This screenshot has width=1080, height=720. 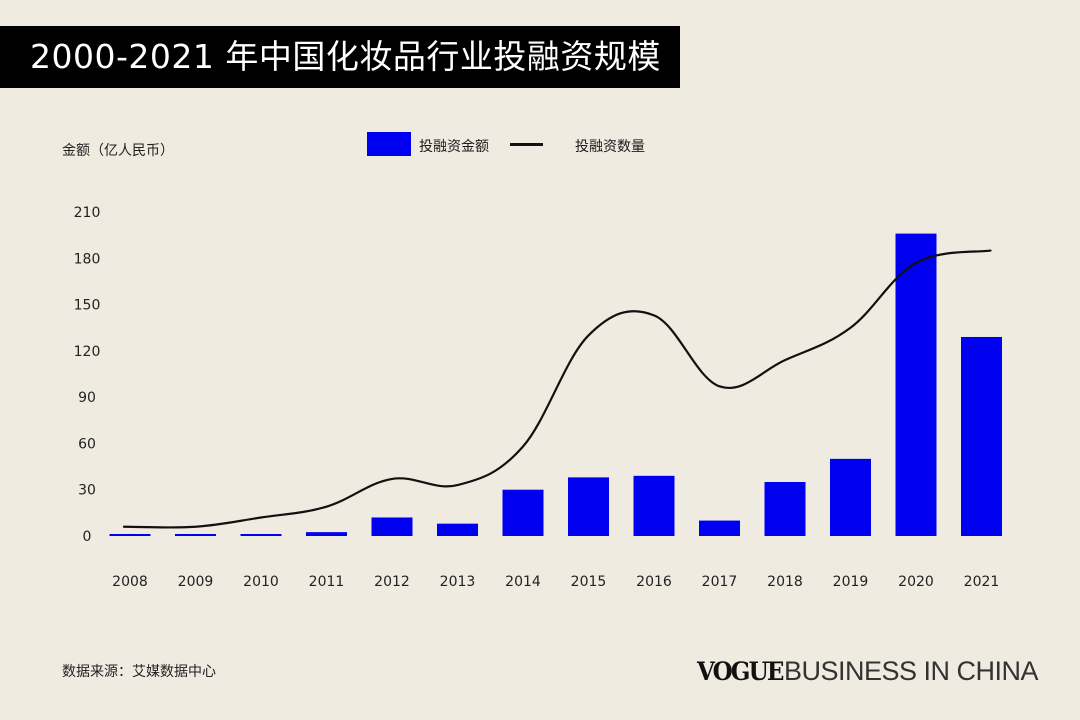 What do you see at coordinates (118, 151) in the screenshot?
I see `y-axis-unit-label: 金额（亿人民币）` at bounding box center [118, 151].